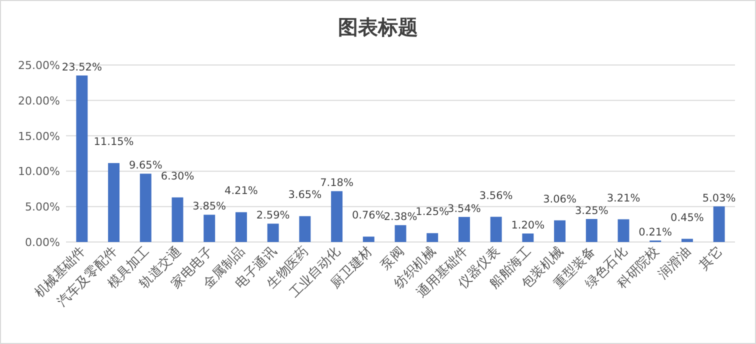 This screenshot has width=756, height=344. Describe the element at coordinates (337, 183) in the screenshot. I see `data-label: 7.18%` at that location.